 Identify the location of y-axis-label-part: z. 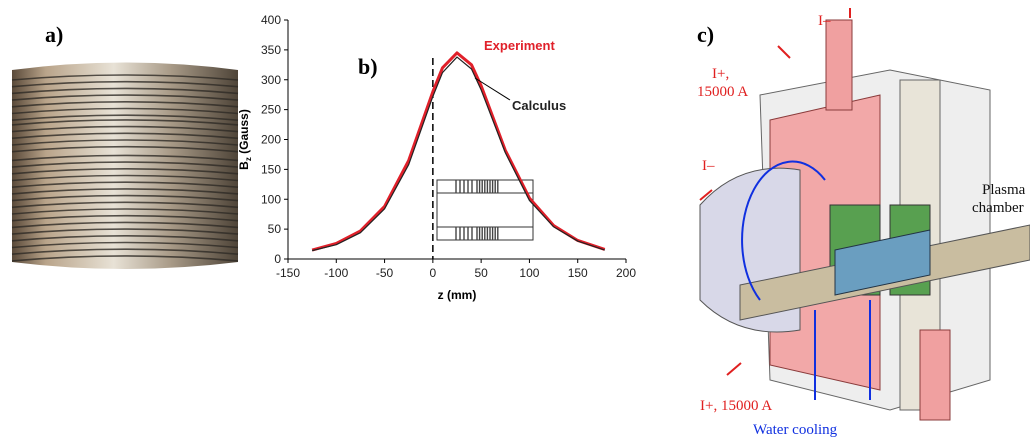
(248, 159).